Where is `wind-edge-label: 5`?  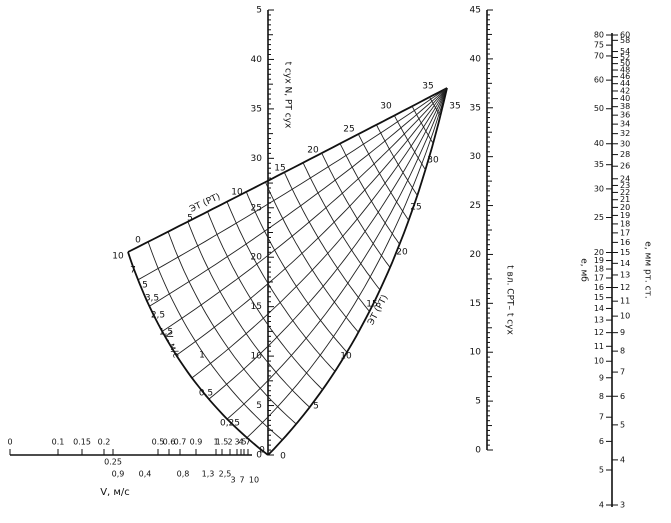 wind-edge-label: 5 is located at coordinates (145, 286).